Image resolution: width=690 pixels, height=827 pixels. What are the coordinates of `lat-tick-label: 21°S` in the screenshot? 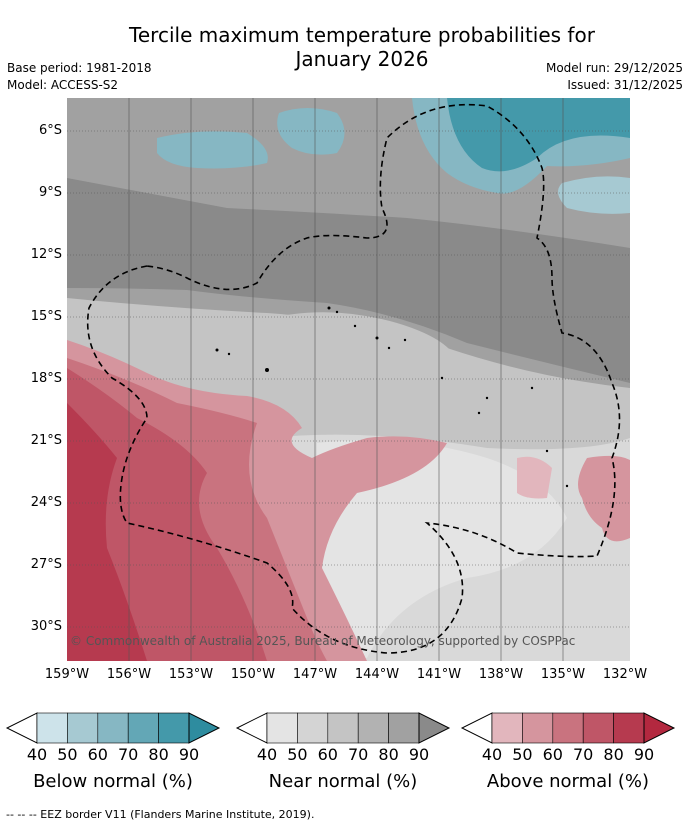 It's located at (46, 440).